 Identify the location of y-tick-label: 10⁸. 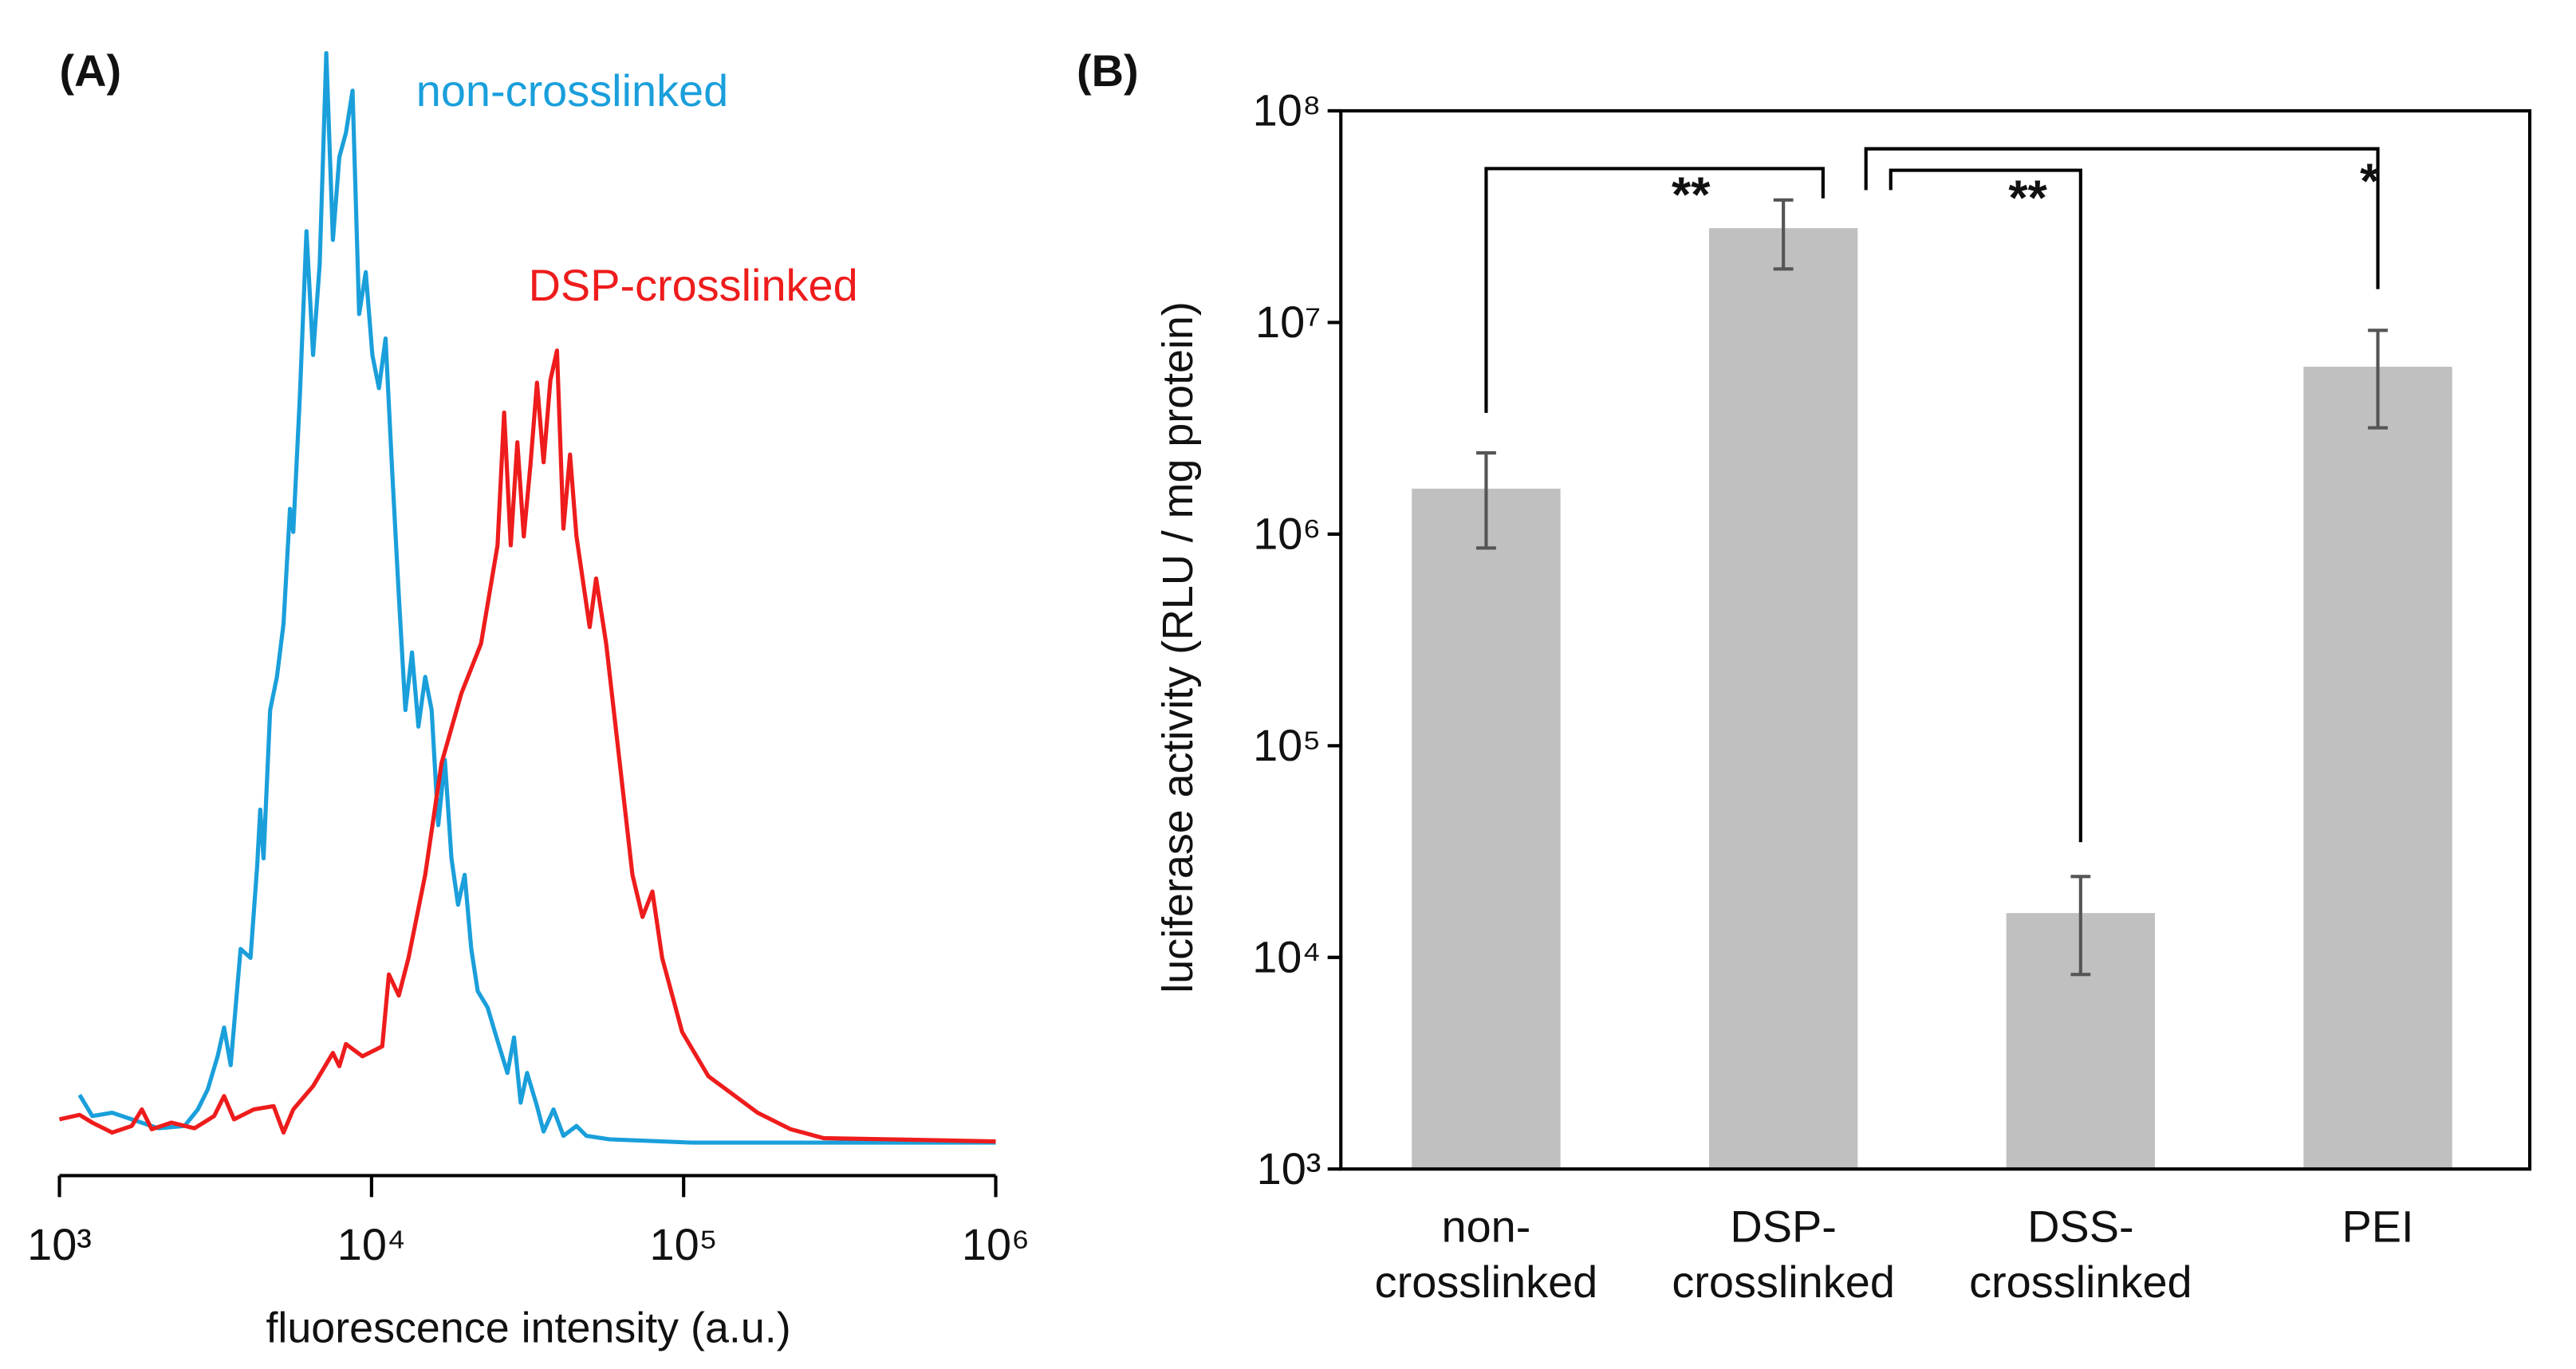
(1287, 110).